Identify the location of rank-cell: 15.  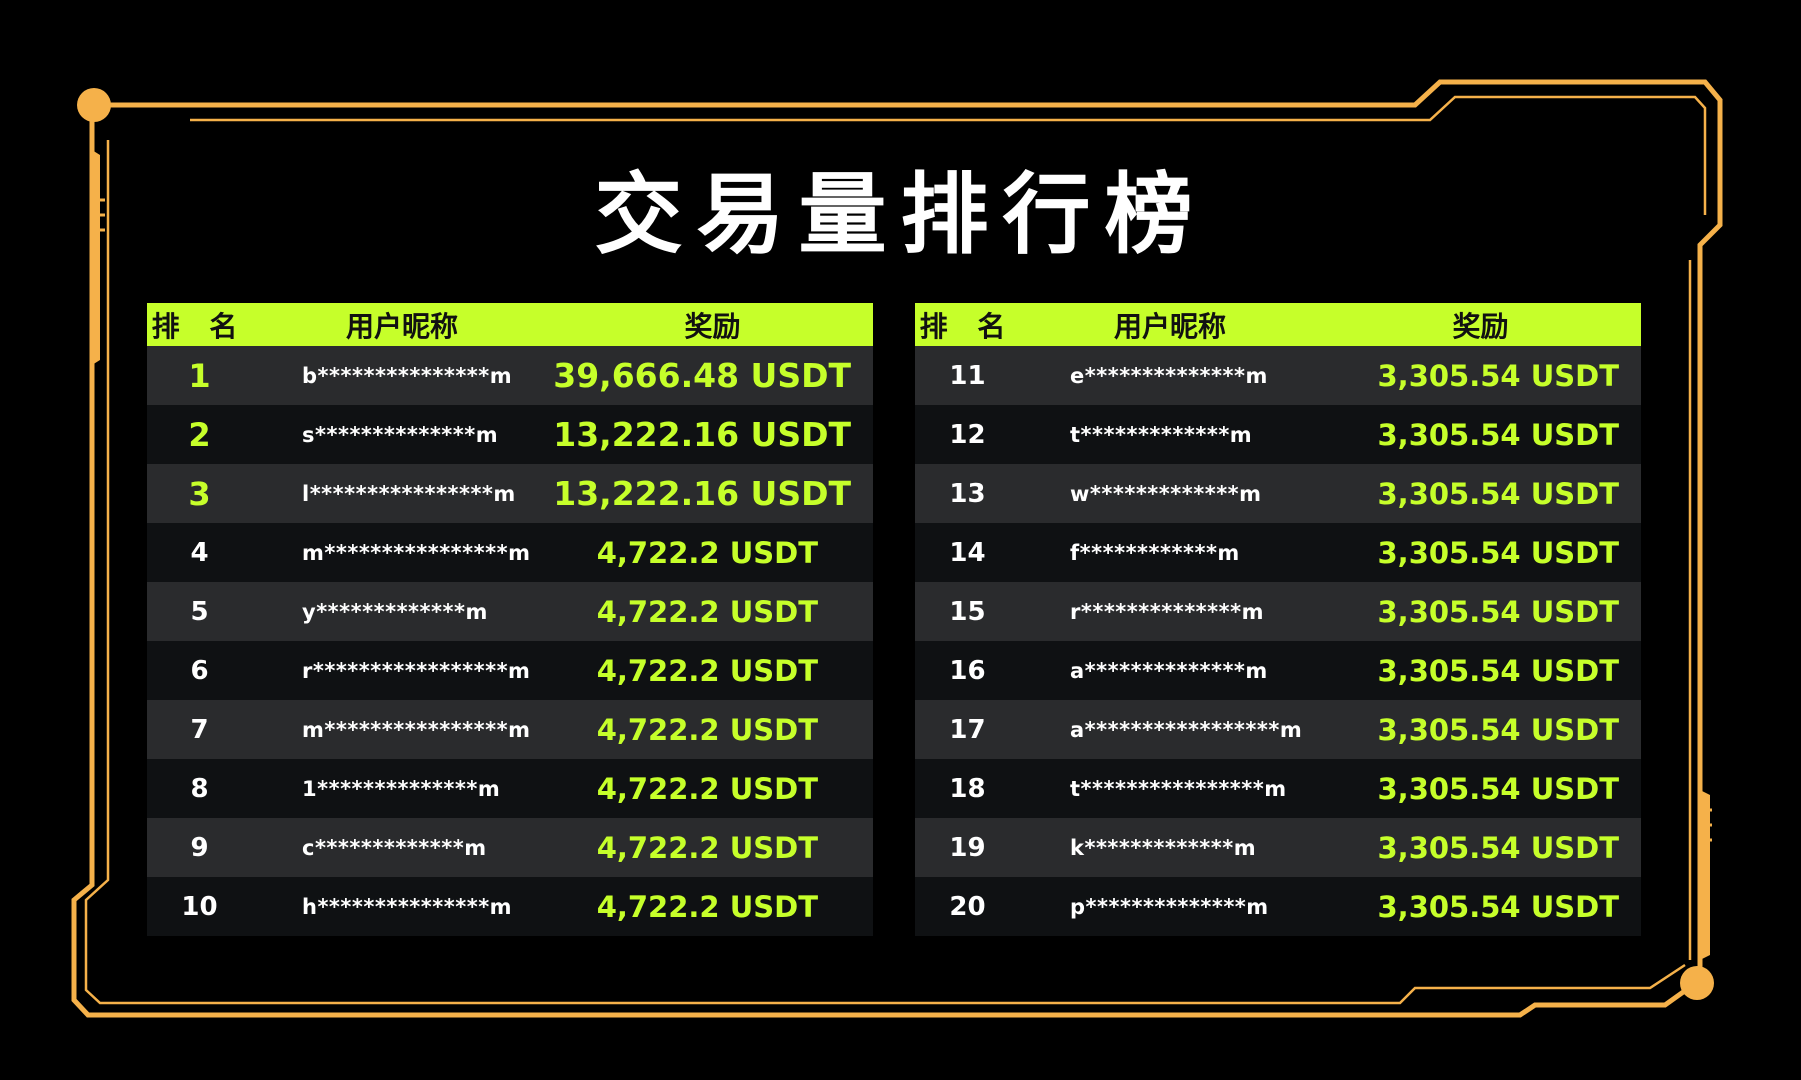
(967, 611).